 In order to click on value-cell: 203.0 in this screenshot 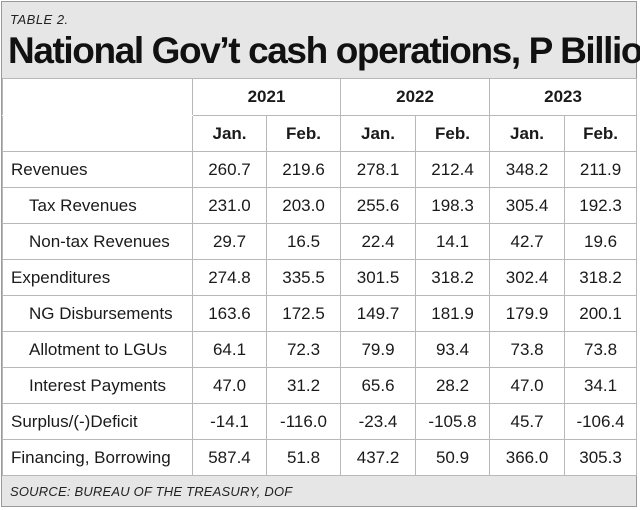, I will do `click(303, 205)`.